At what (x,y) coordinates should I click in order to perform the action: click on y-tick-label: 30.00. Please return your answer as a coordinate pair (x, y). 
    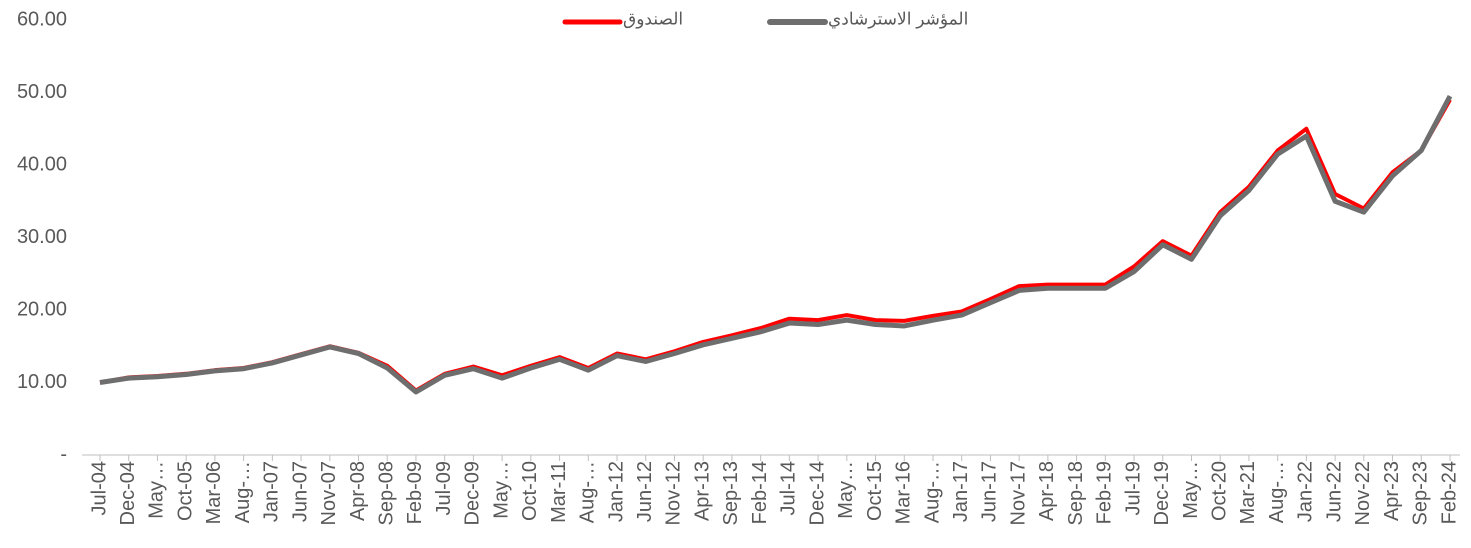
    Looking at the image, I should click on (42, 237).